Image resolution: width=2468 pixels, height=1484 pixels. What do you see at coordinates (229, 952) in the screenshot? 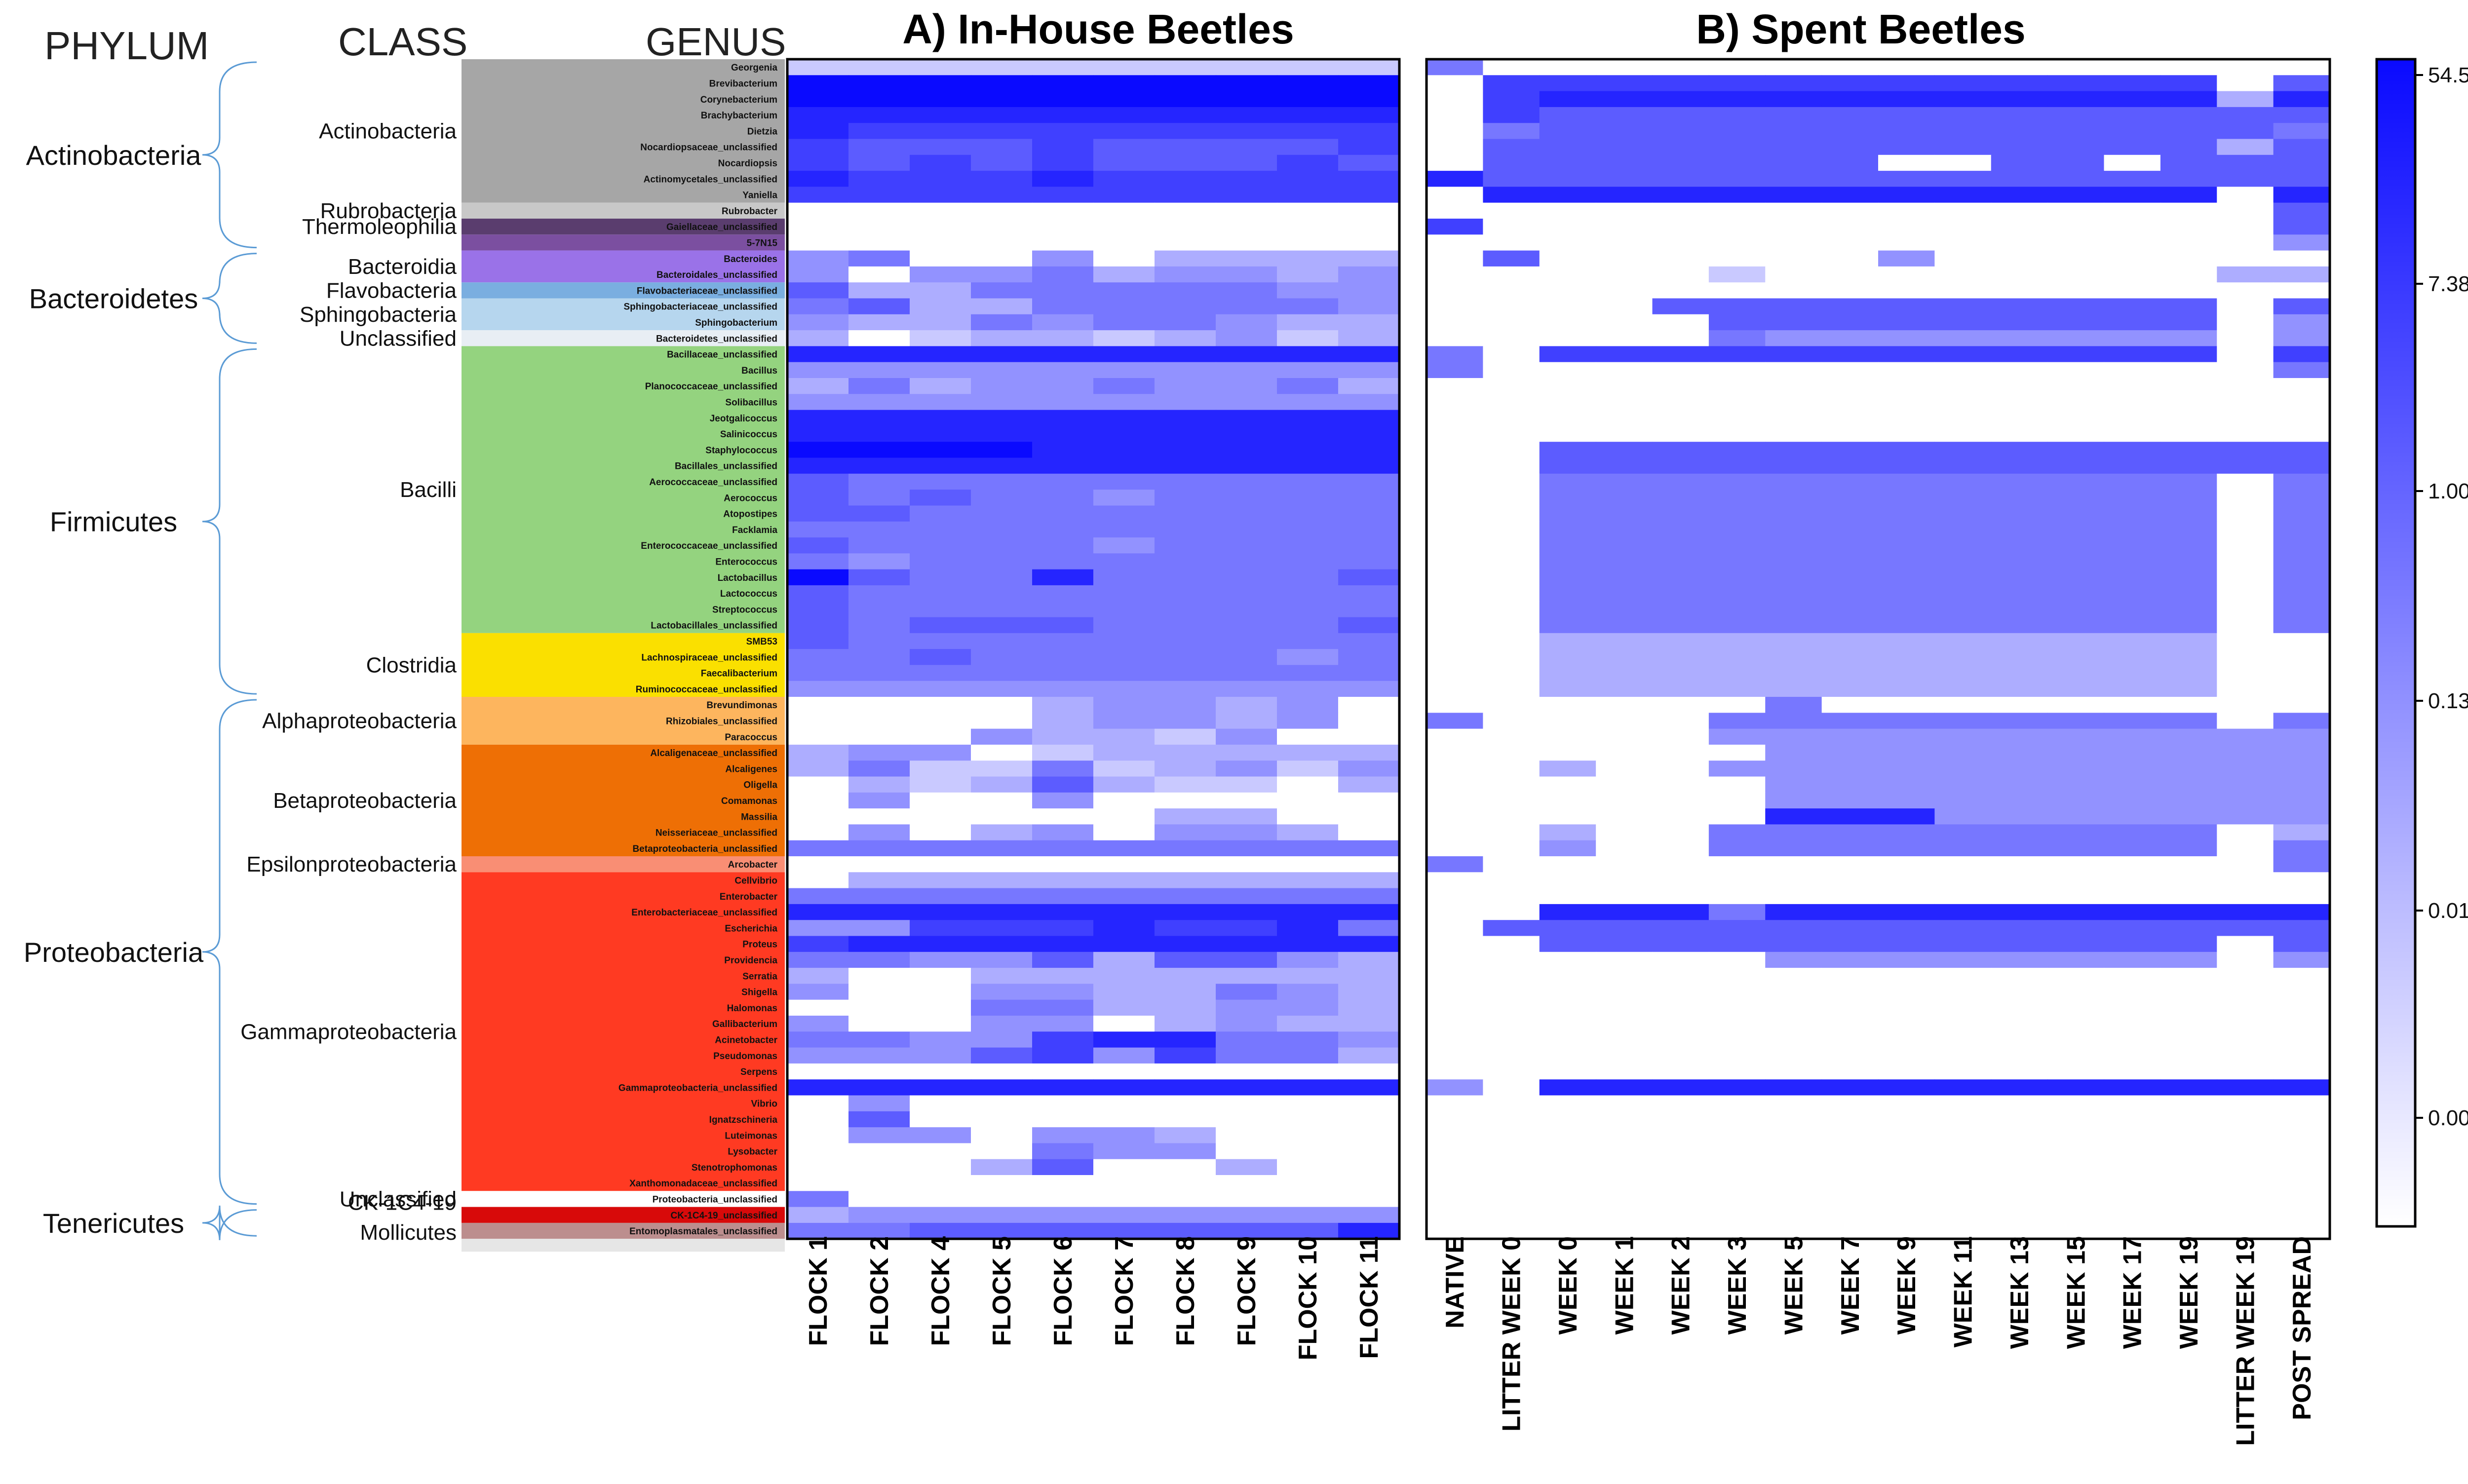
I see `phylum-bracket-proteobacteria` at bounding box center [229, 952].